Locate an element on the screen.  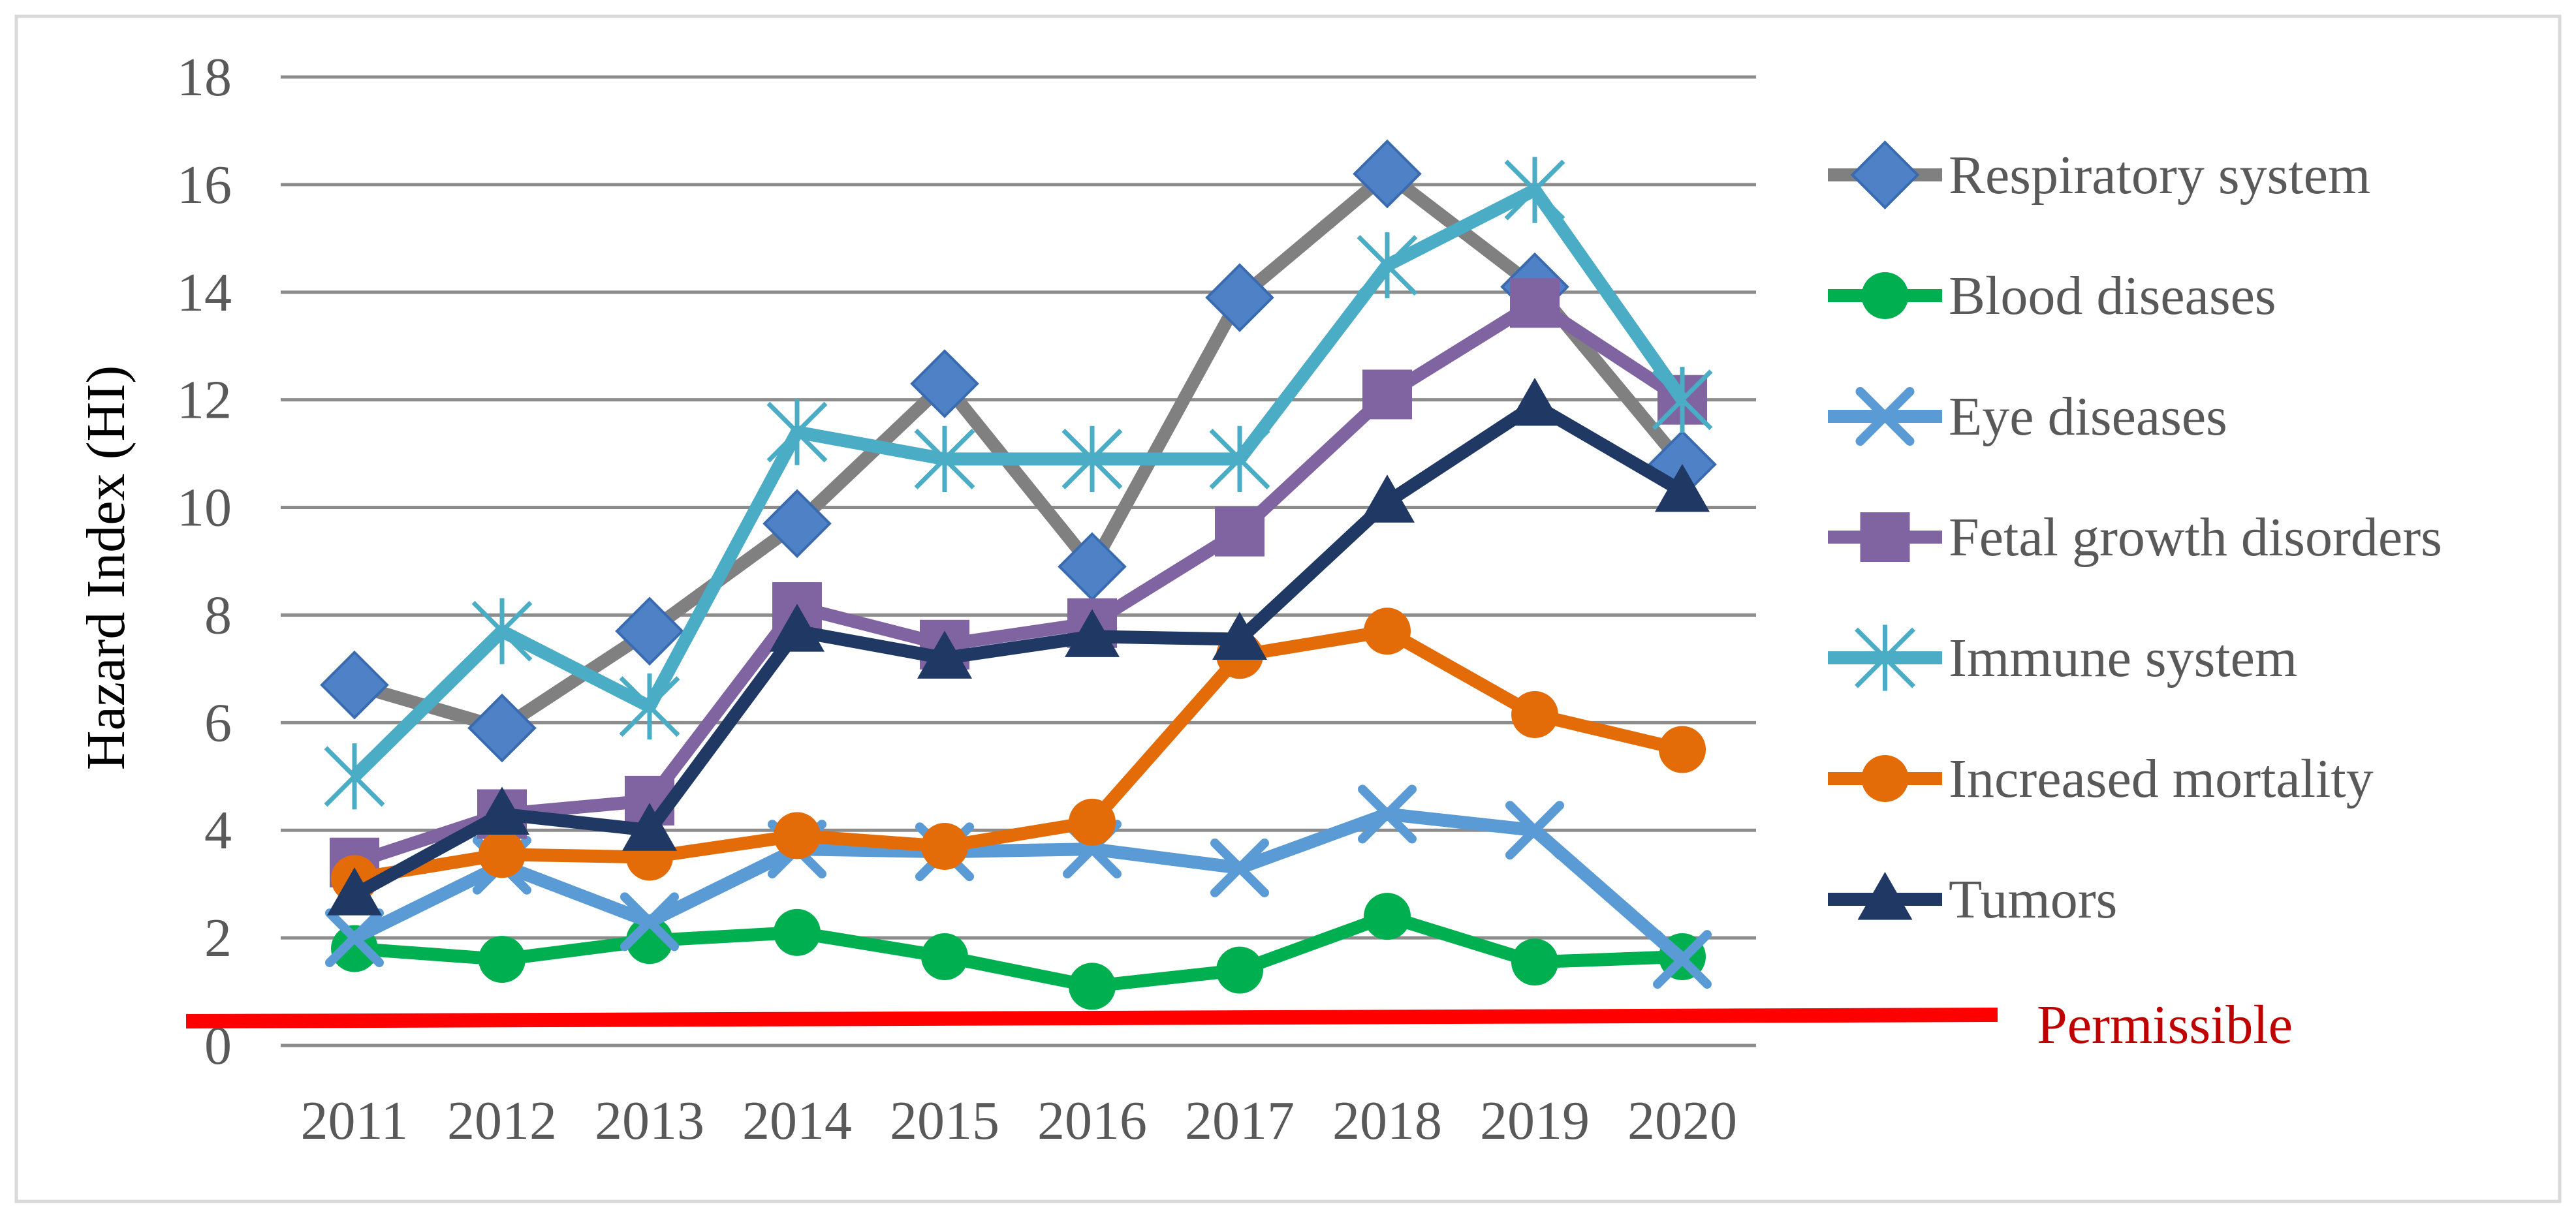
legend-label: Respiratory system is located at coordinates (2159, 176).